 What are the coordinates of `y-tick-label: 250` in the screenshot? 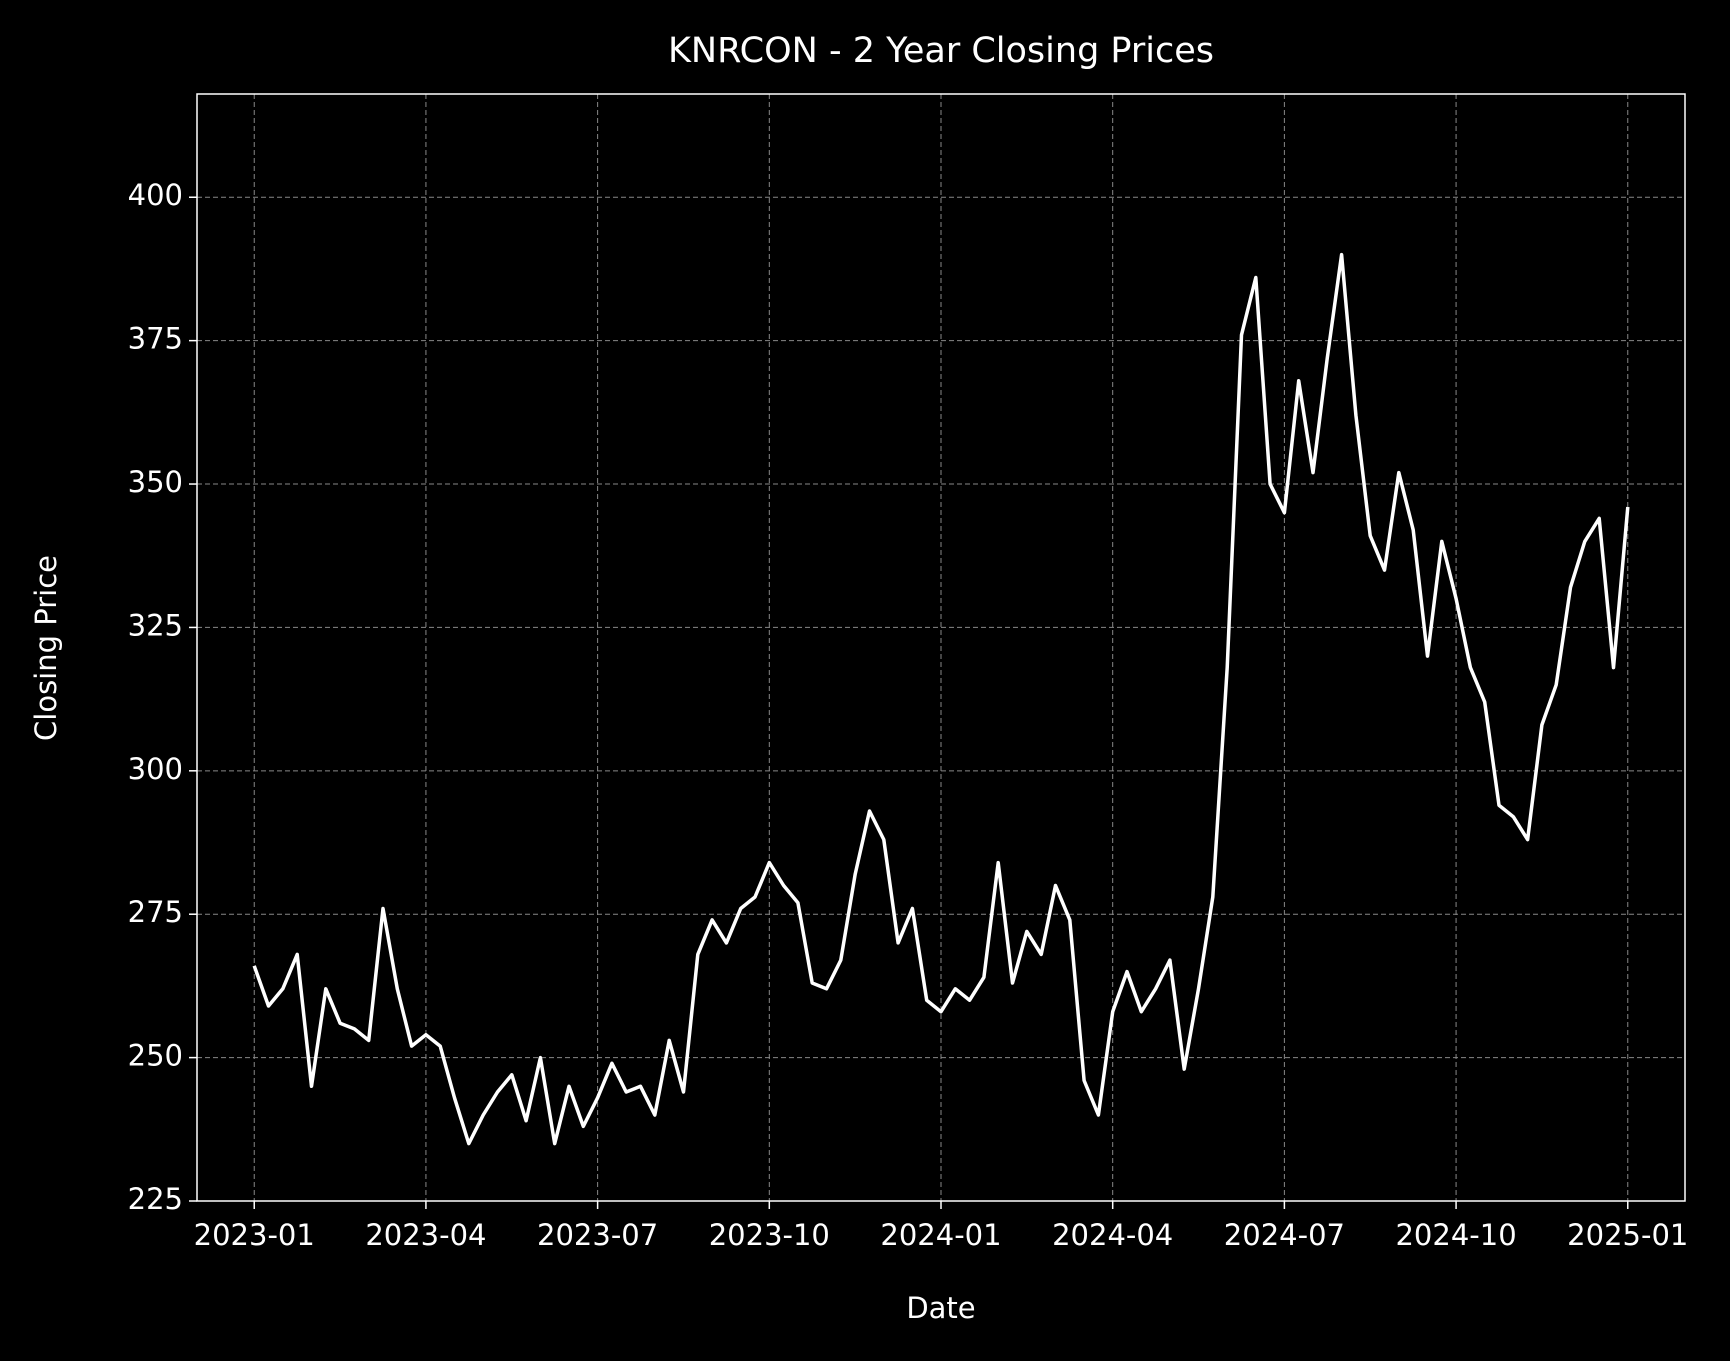 It's located at (155, 1056).